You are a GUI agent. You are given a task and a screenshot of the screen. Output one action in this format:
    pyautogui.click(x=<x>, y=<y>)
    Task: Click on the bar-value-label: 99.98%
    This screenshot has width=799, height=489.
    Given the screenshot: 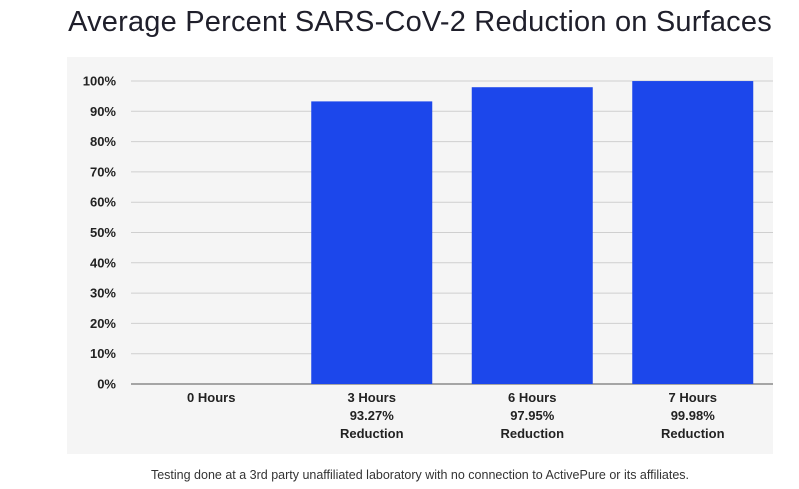 What is the action you would take?
    pyautogui.click(x=693, y=415)
    